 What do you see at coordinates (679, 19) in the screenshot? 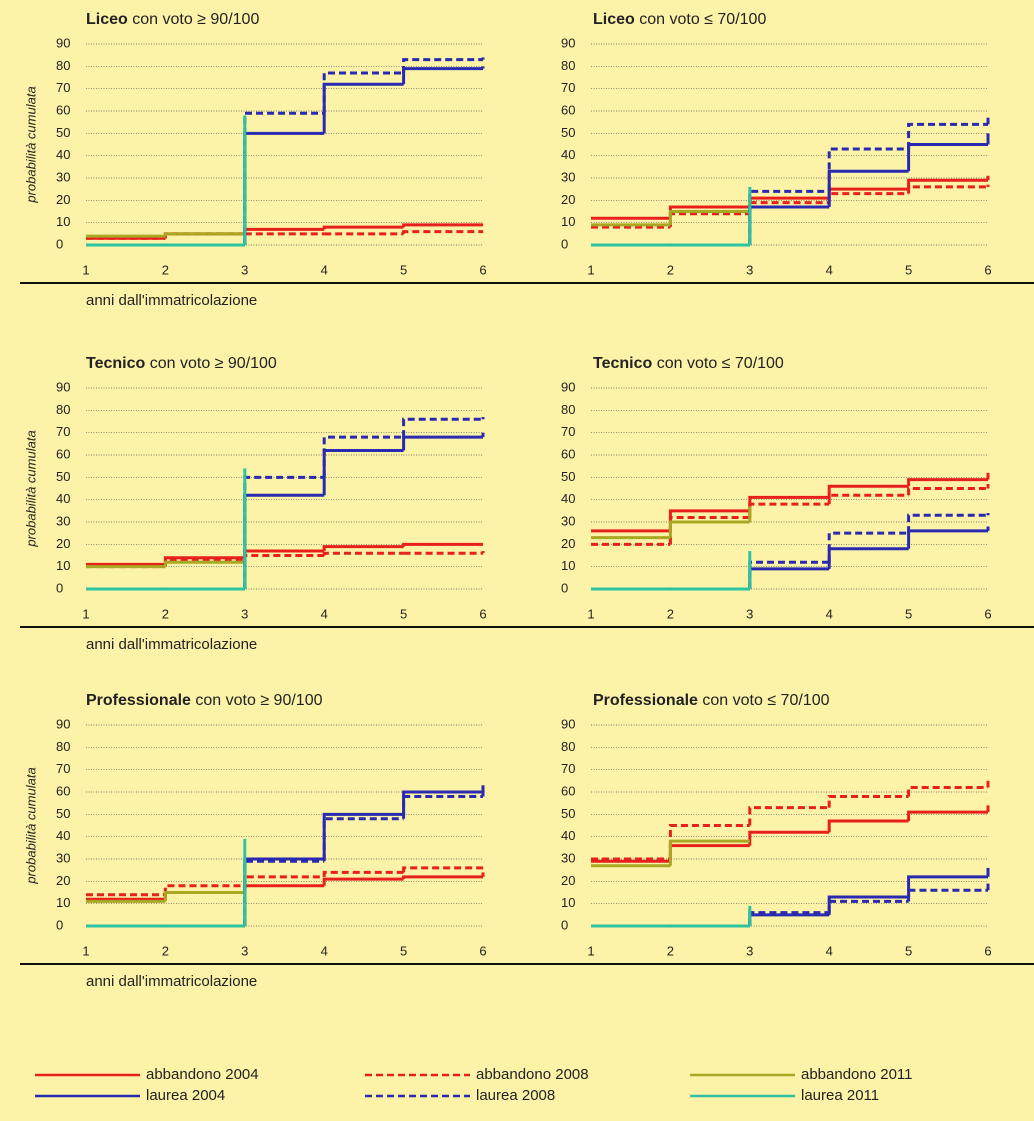
I see `panel-title: Liceo con voto ≤ 70/100` at bounding box center [679, 19].